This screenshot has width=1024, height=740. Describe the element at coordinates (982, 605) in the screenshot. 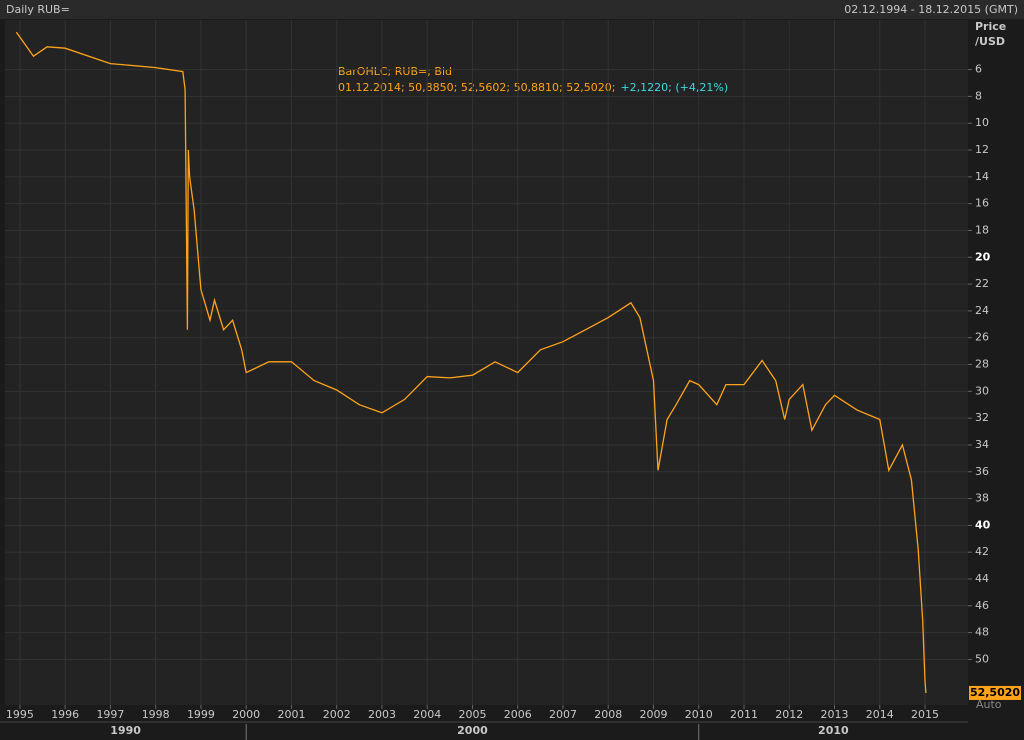

I see `y-tick-label: 46` at that location.